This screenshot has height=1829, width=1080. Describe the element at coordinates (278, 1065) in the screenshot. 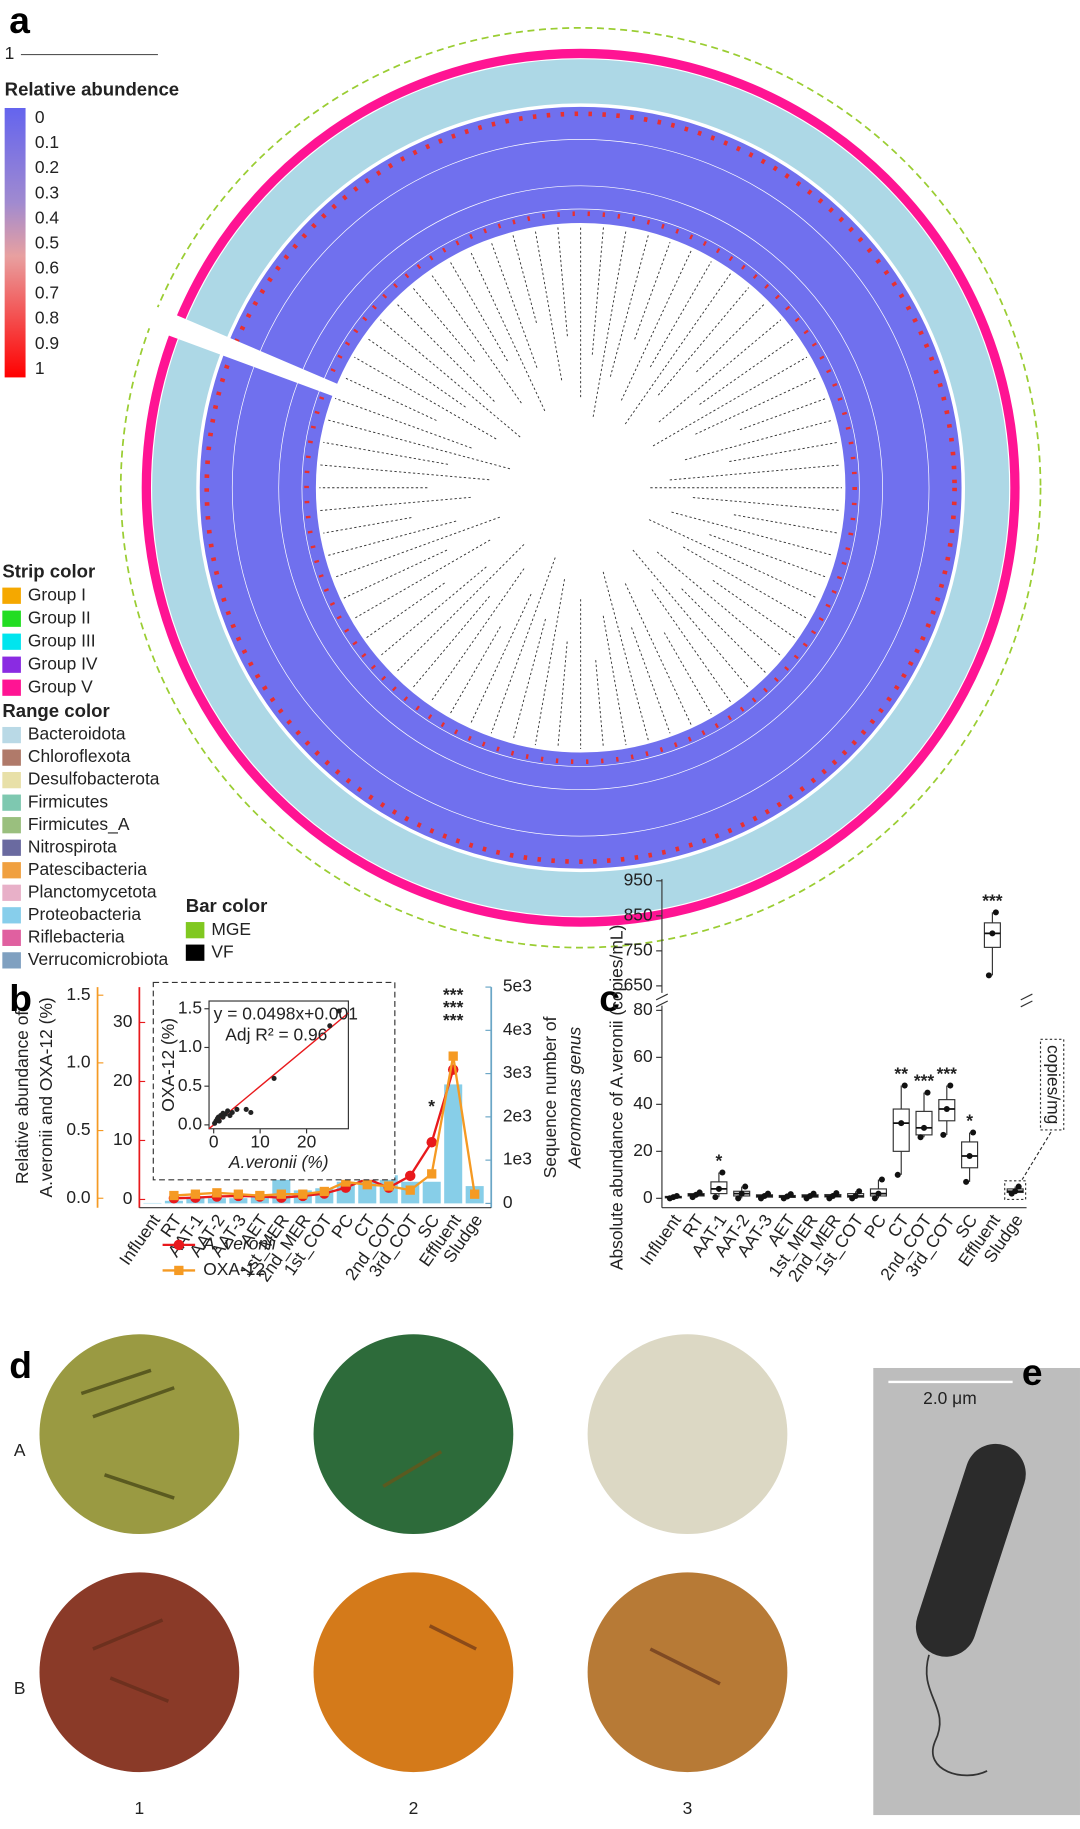

I see `plot-frame` at that location.